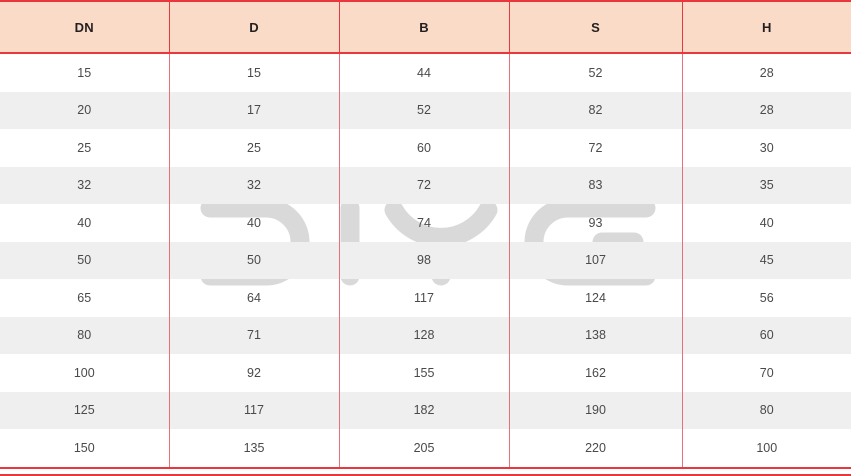  I want to click on table-cell: 162, so click(596, 373).